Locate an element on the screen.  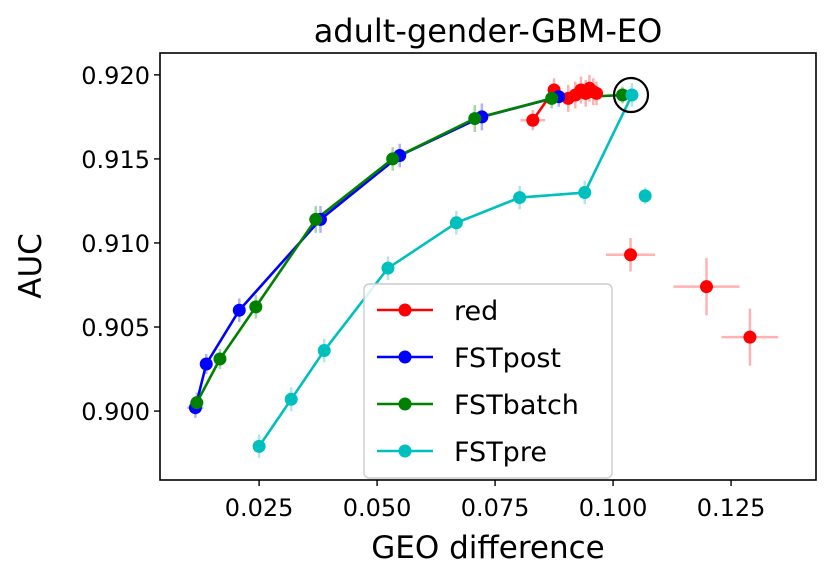
legend-box is located at coordinates (488, 381).